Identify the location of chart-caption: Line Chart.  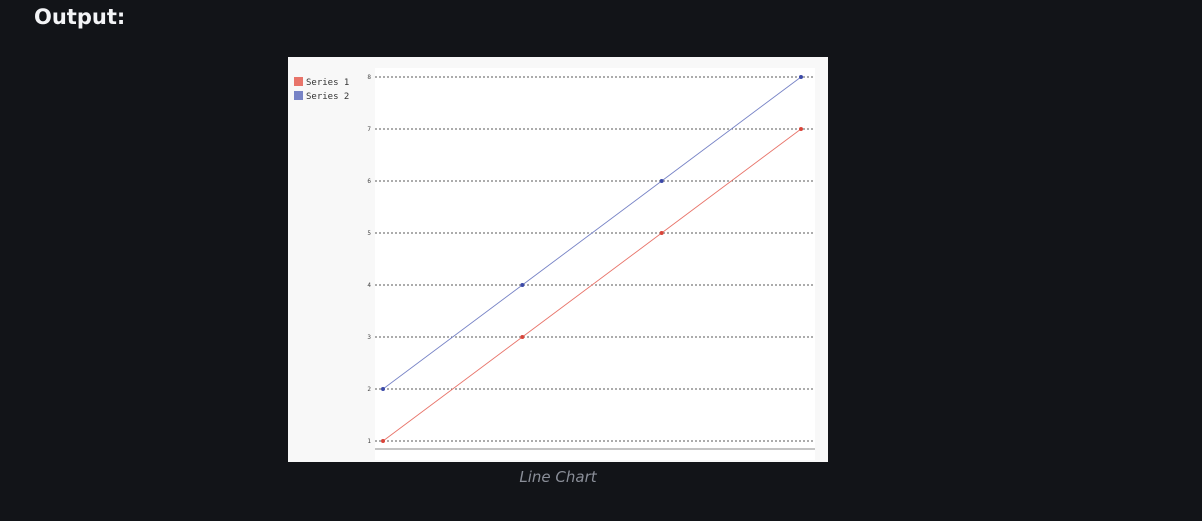
(558, 477).